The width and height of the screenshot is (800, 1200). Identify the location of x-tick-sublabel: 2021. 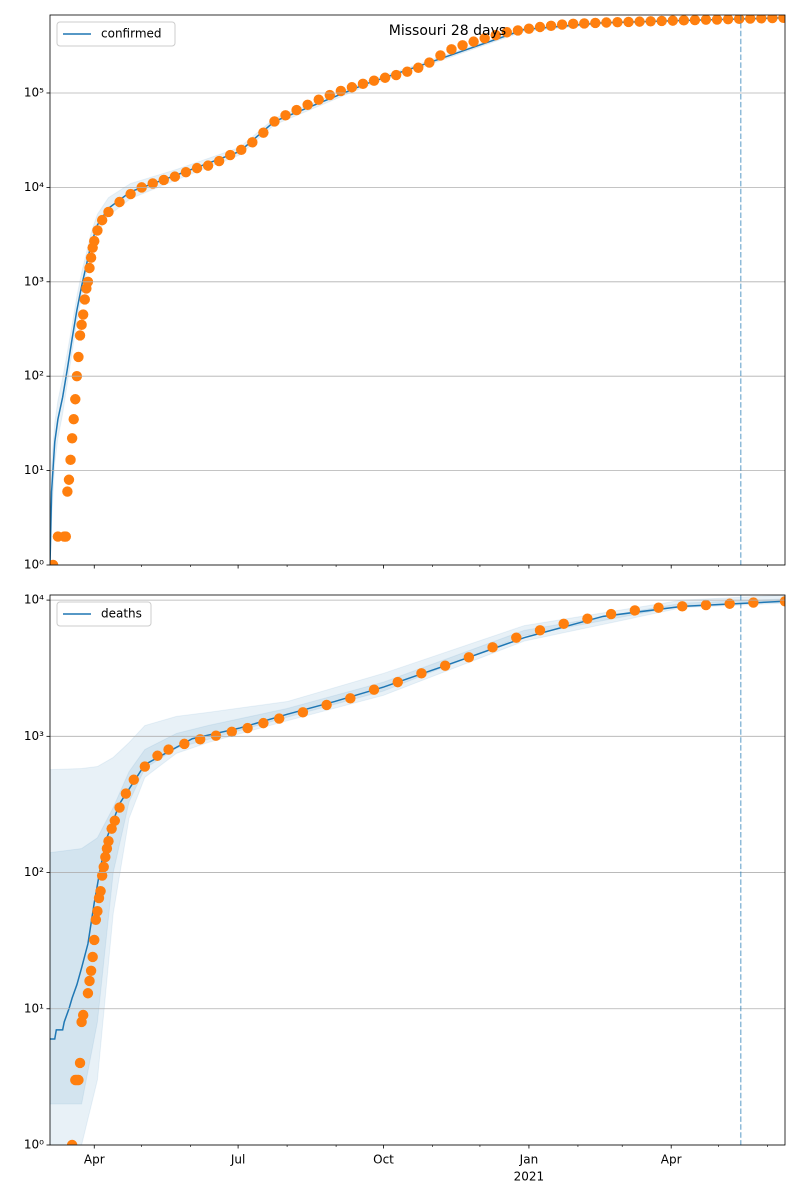
(529, 1177).